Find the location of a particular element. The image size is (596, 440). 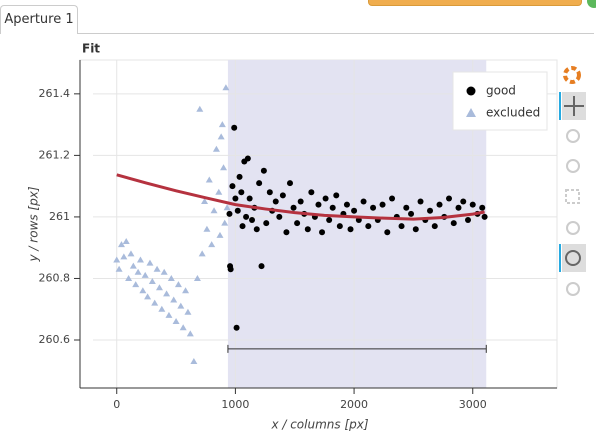

box-select-tool is located at coordinates (572, 196).